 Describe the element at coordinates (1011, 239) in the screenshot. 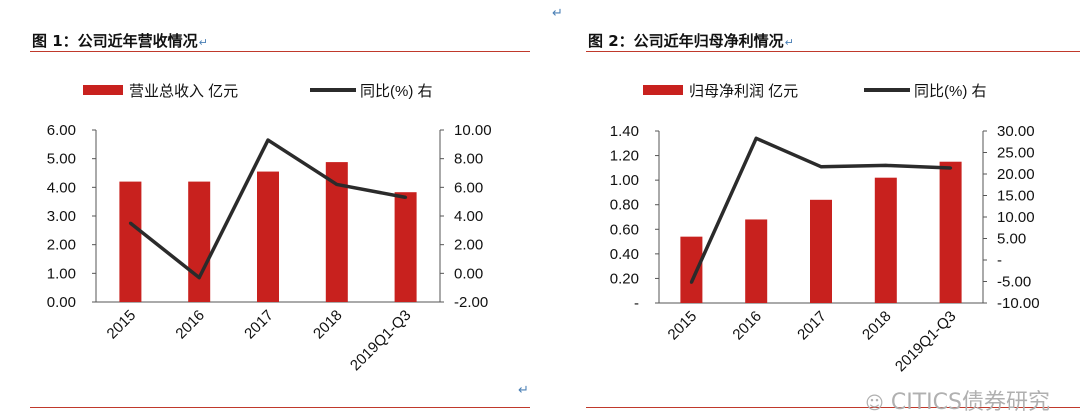

I see `y-right-tick-label: 5.00` at that location.